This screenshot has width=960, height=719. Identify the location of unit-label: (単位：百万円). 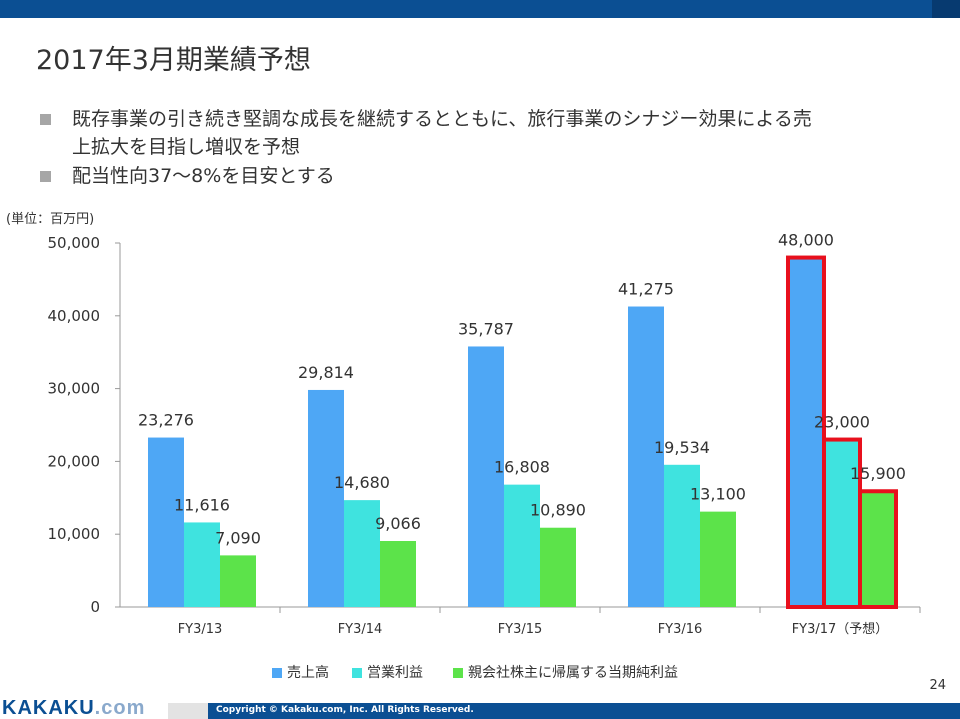
(50, 219).